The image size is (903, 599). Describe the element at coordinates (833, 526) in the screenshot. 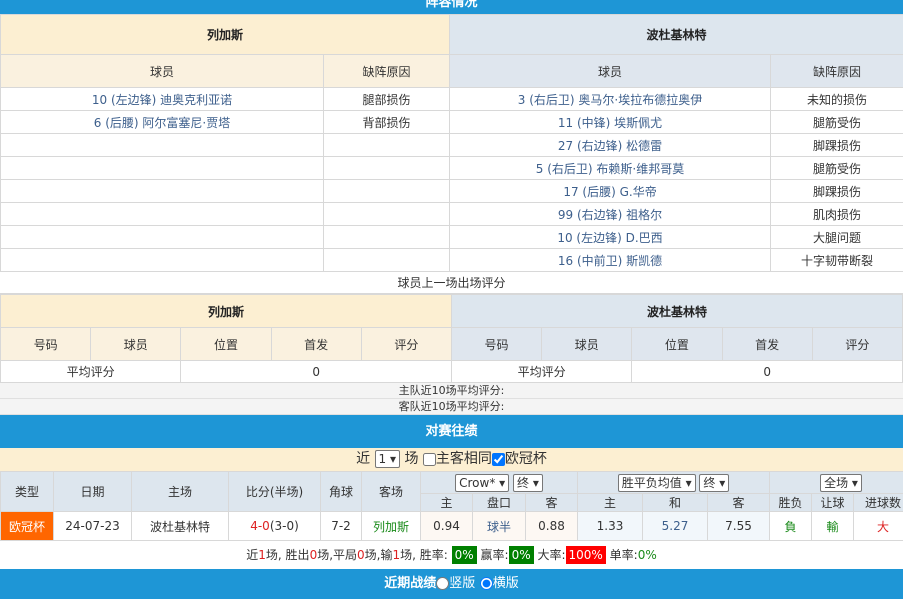

I see `result-hc: 輸` at that location.